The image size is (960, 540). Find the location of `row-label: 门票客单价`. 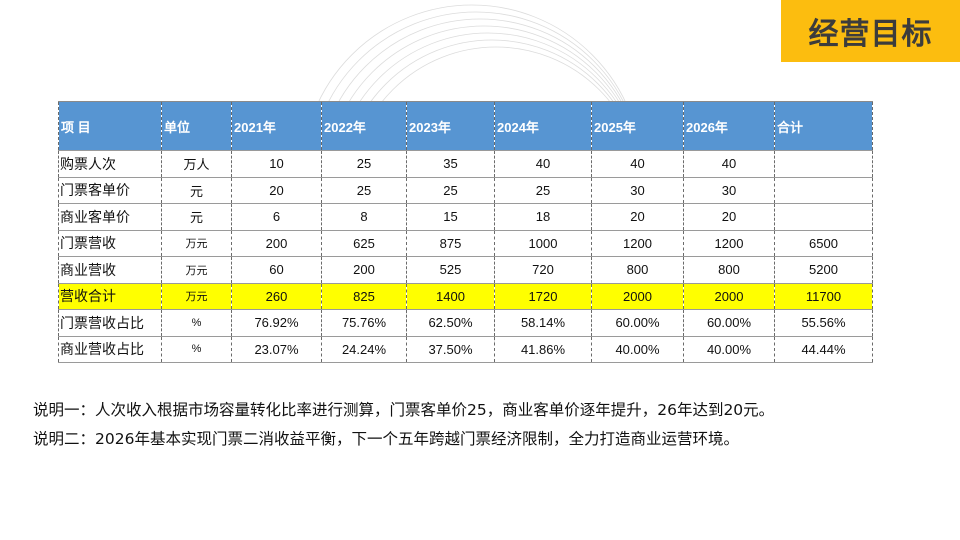

row-label: 门票客单价 is located at coordinates (110, 190).